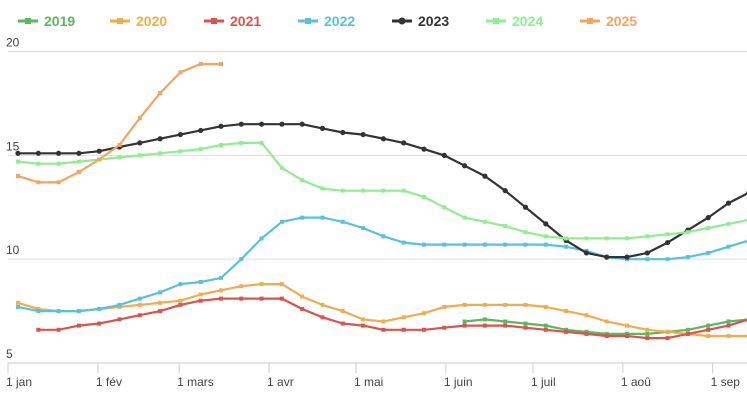  Describe the element at coordinates (514, 21) in the screenshot. I see `legend-item-2024: 2024` at that location.